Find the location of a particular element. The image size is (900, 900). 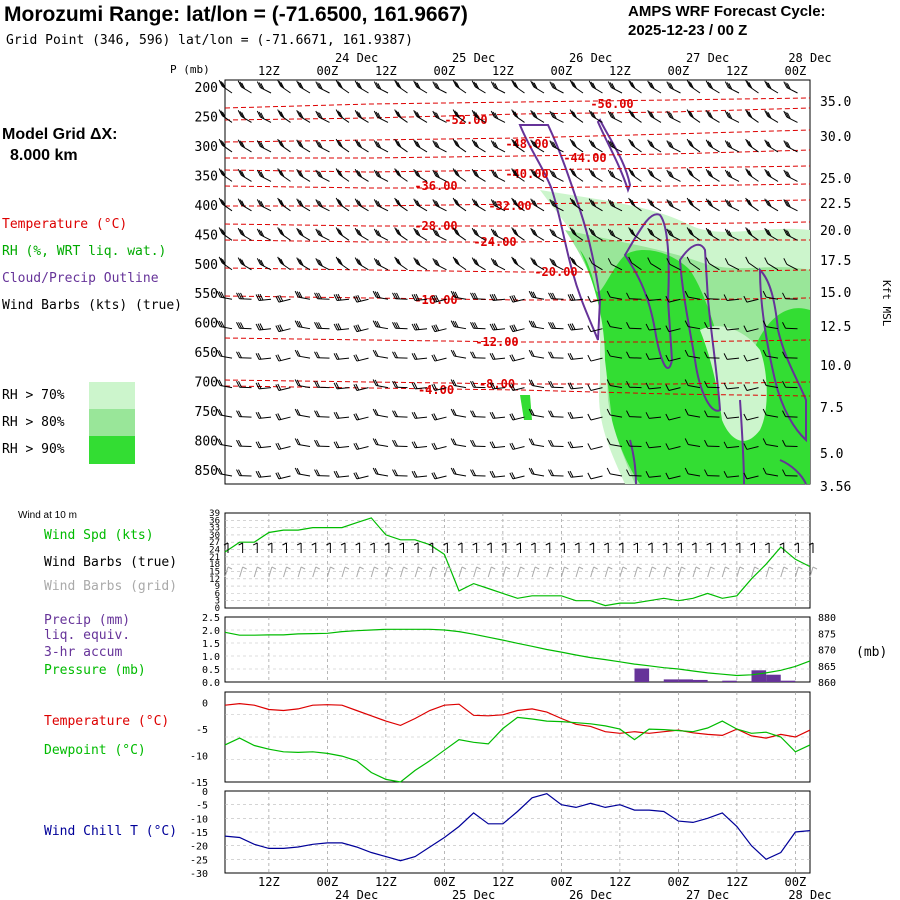

temperature-contour-label: -44.00 is located at coordinates (584, 158).